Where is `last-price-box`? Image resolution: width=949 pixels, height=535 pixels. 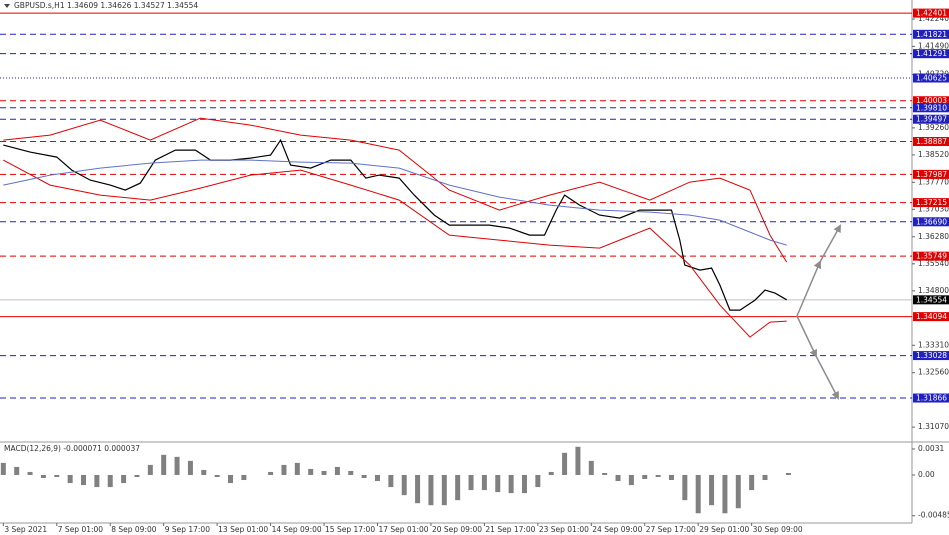 last-price-box is located at coordinates (931, 300).